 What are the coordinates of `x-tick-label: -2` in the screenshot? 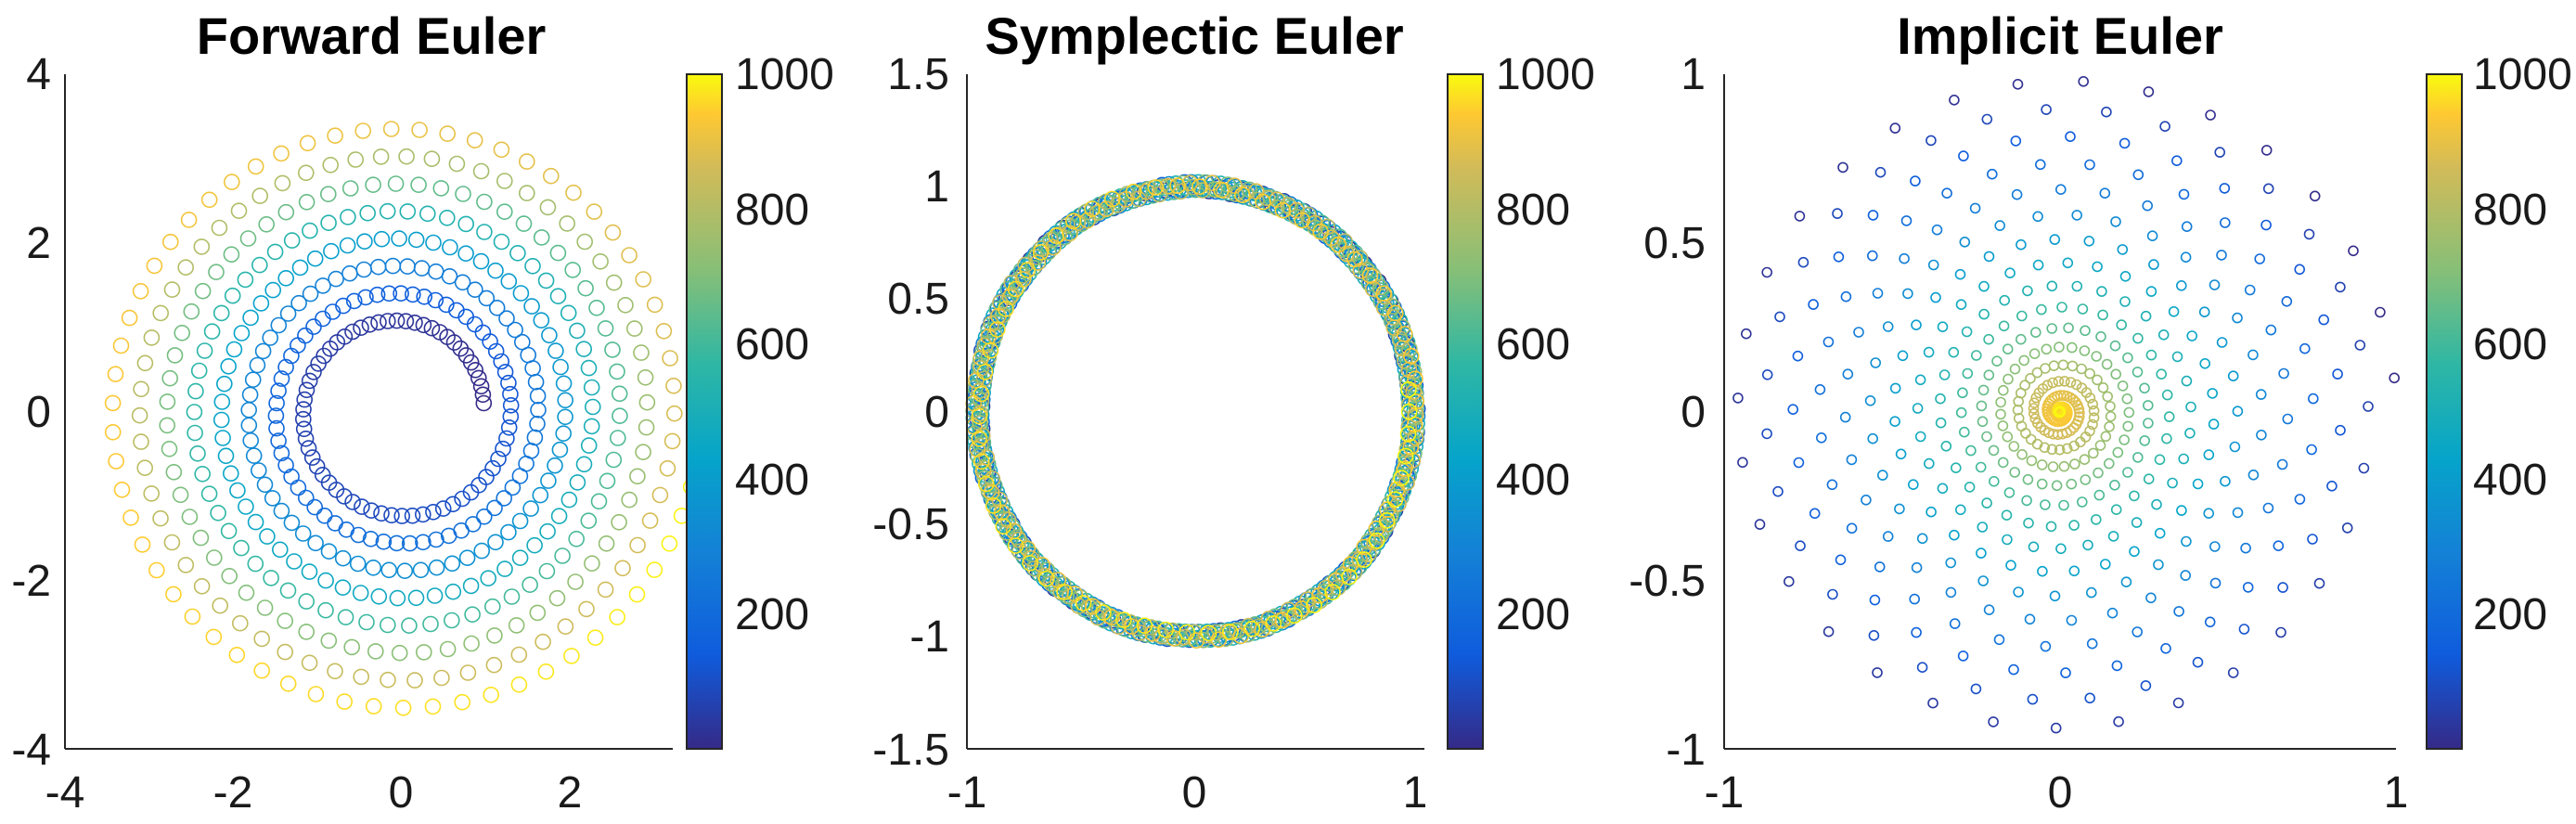 It's located at (233, 793).